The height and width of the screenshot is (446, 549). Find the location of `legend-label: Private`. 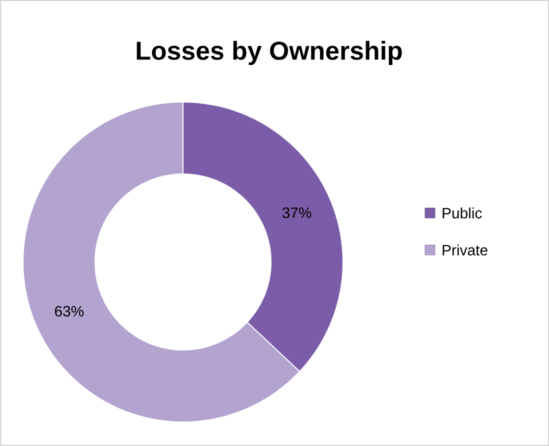

legend-label: Private is located at coordinates (465, 250).